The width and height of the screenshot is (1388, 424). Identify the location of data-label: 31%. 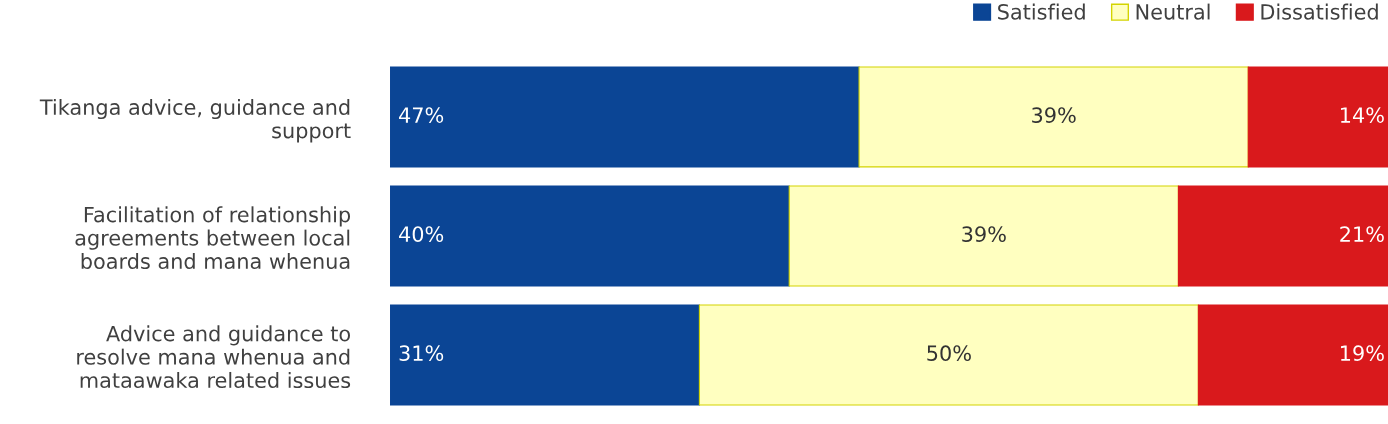
(421, 353).